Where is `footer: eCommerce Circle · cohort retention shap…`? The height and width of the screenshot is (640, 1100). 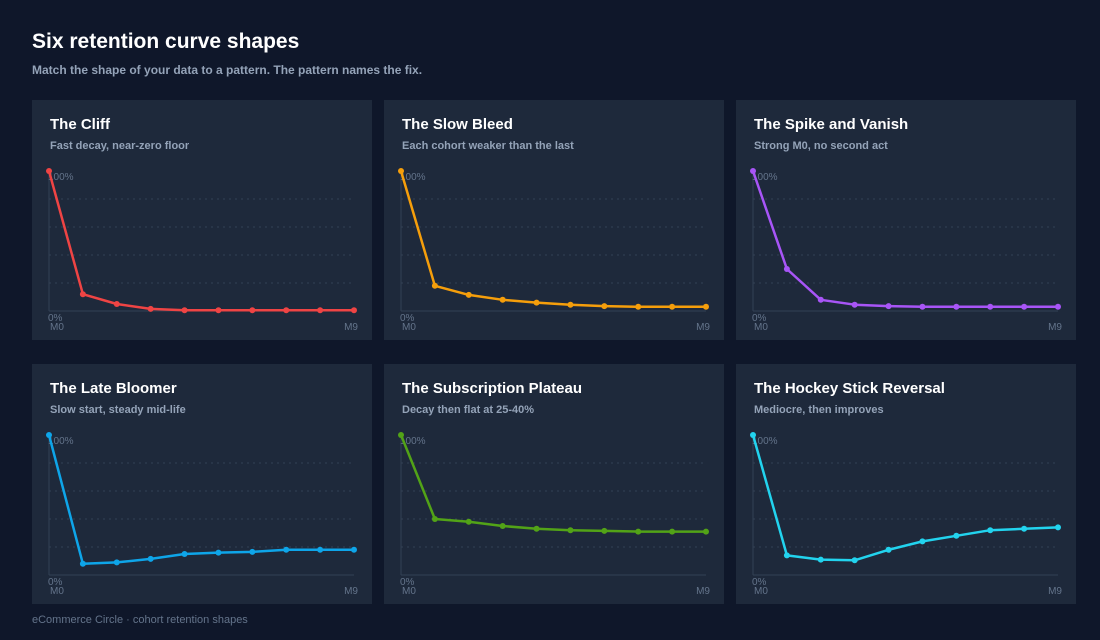 footer: eCommerce Circle · cohort retention shap… is located at coordinates (140, 620).